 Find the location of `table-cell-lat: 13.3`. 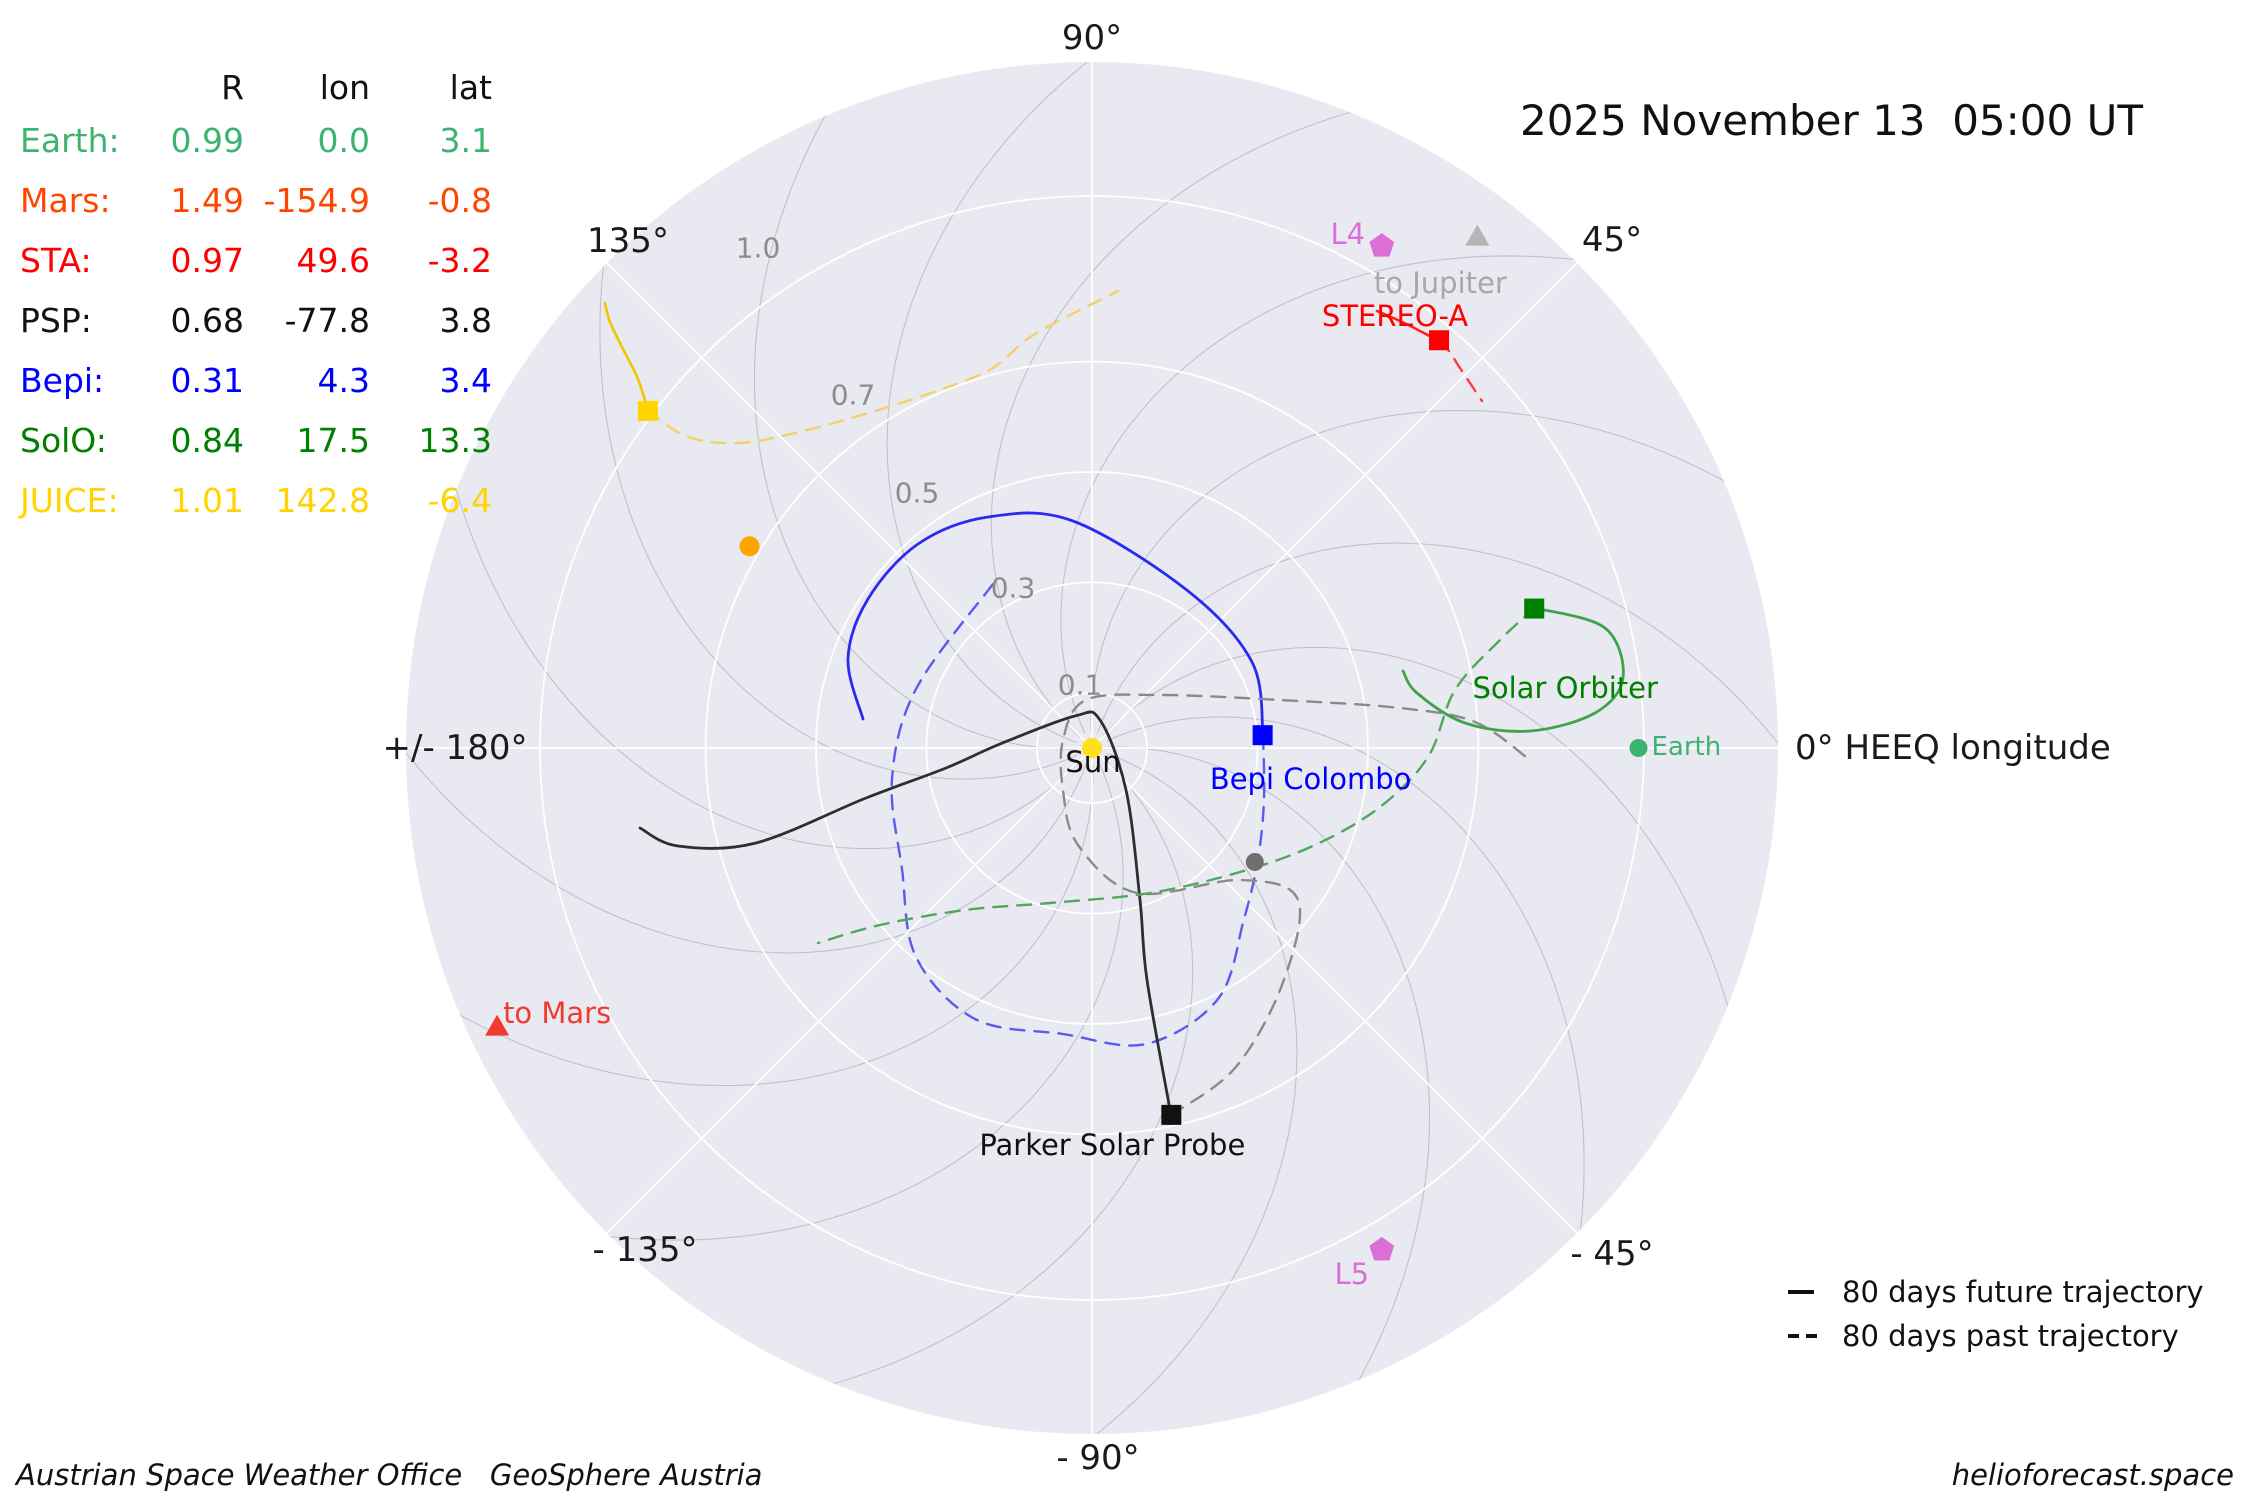

table-cell-lat: 13.3 is located at coordinates (455, 440).